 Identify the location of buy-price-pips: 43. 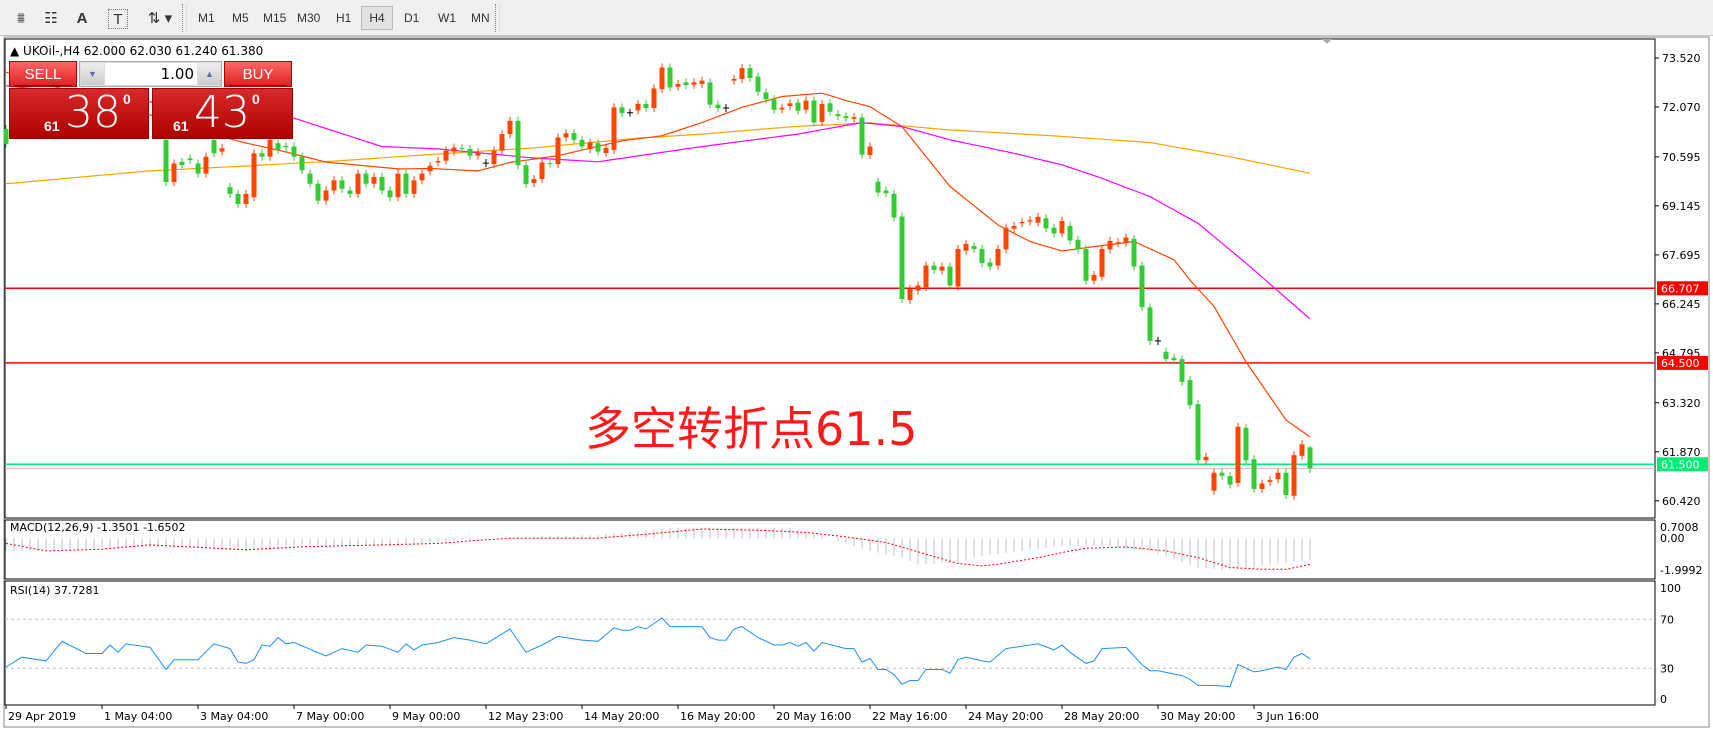
(222, 112).